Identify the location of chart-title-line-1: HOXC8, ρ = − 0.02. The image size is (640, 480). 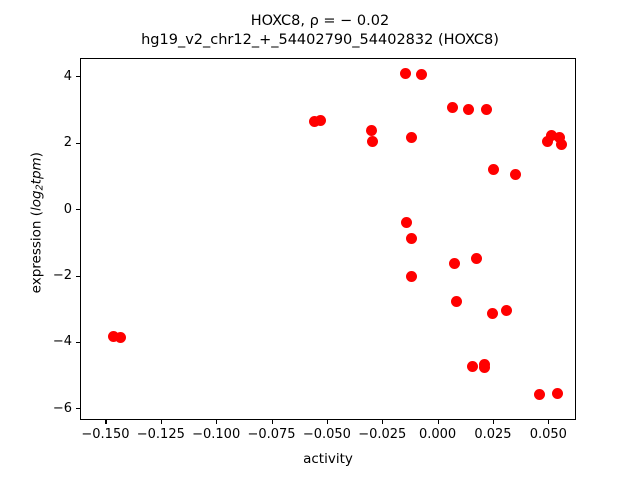
(320, 21).